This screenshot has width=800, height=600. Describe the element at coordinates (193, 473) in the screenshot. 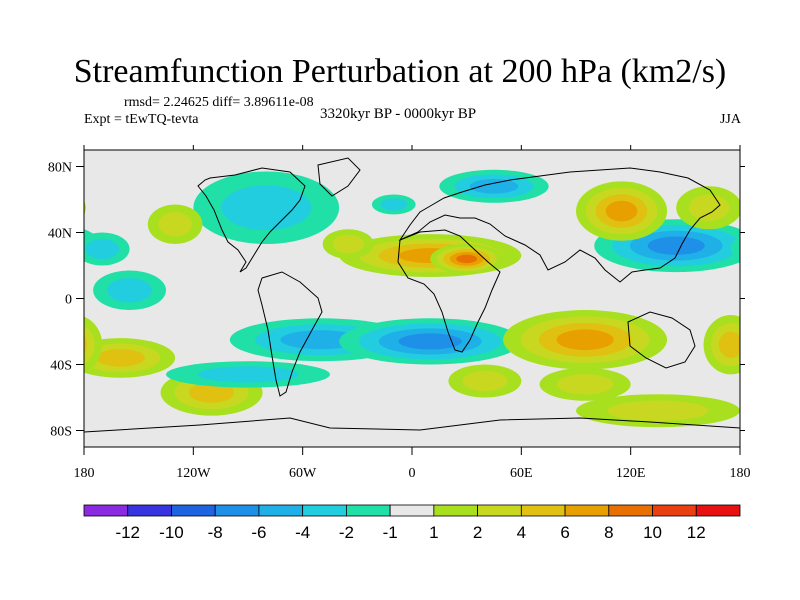

I see `x-tick-label: 120W` at that location.